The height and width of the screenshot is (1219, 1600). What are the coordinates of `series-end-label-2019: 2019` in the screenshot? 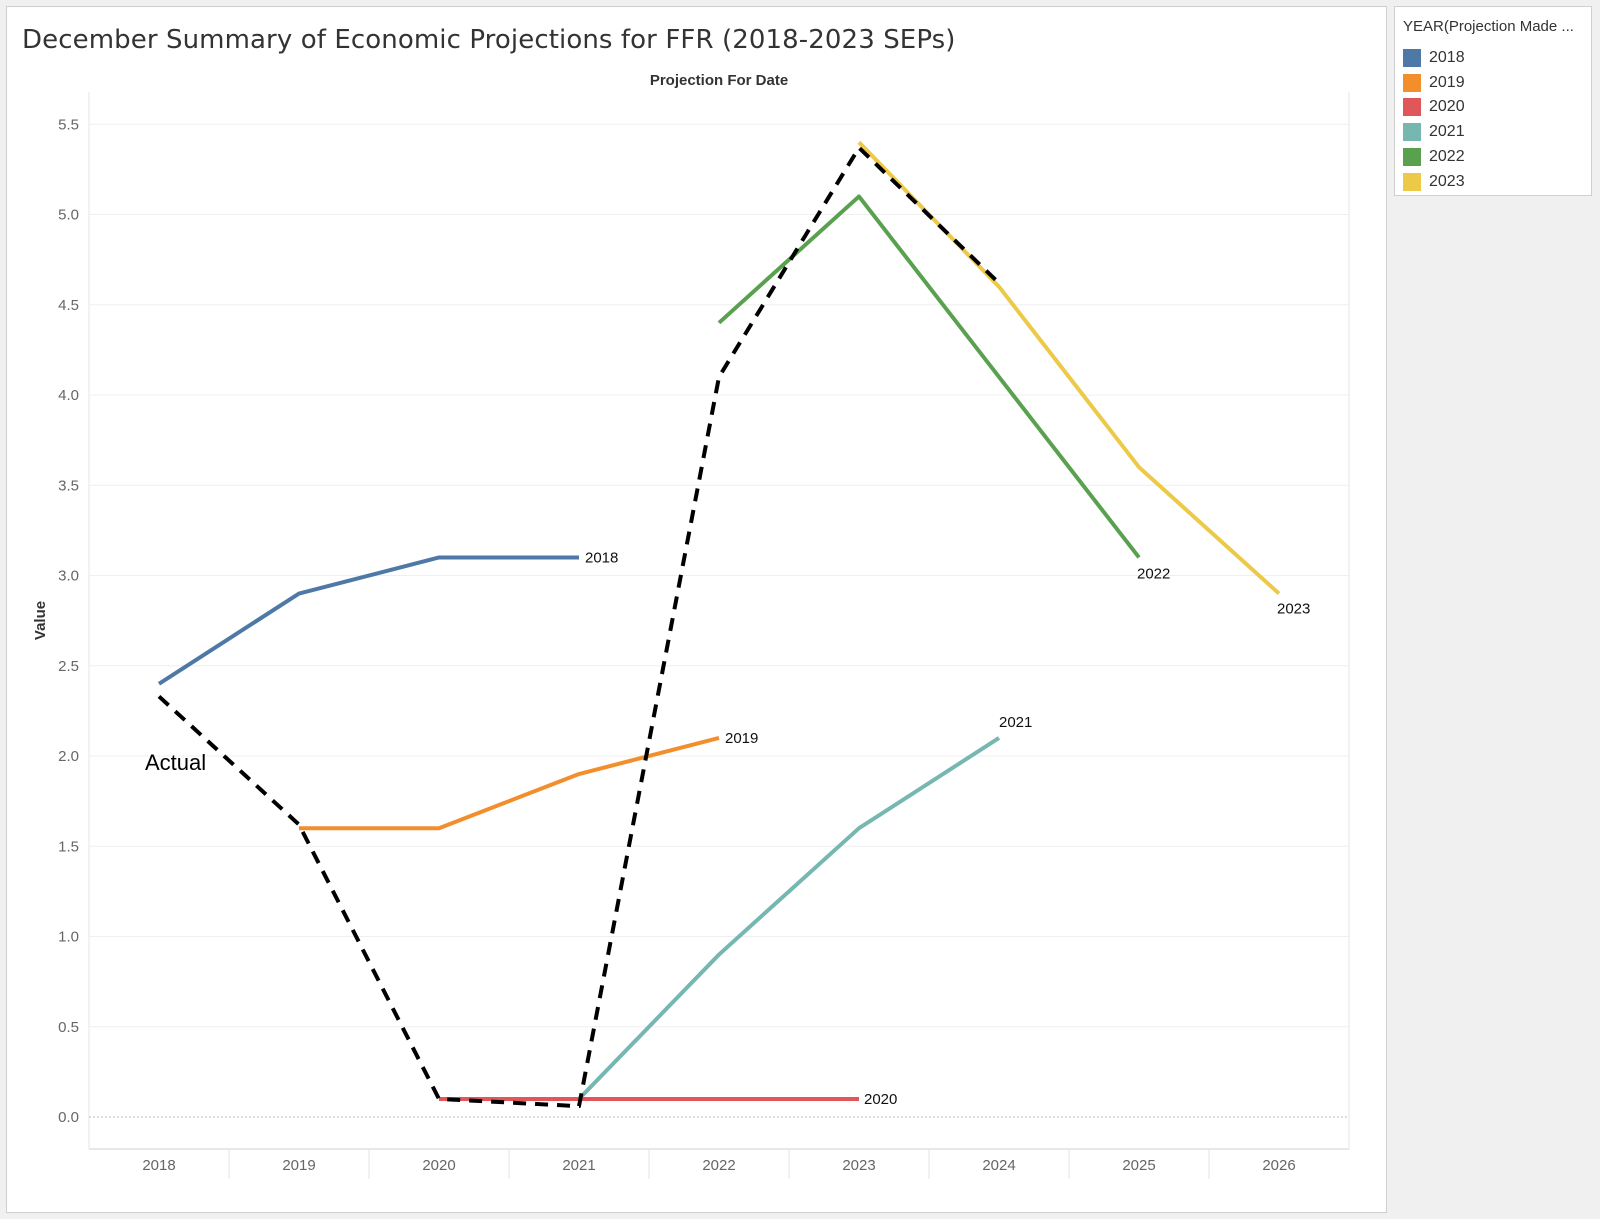 It's located at (741, 738).